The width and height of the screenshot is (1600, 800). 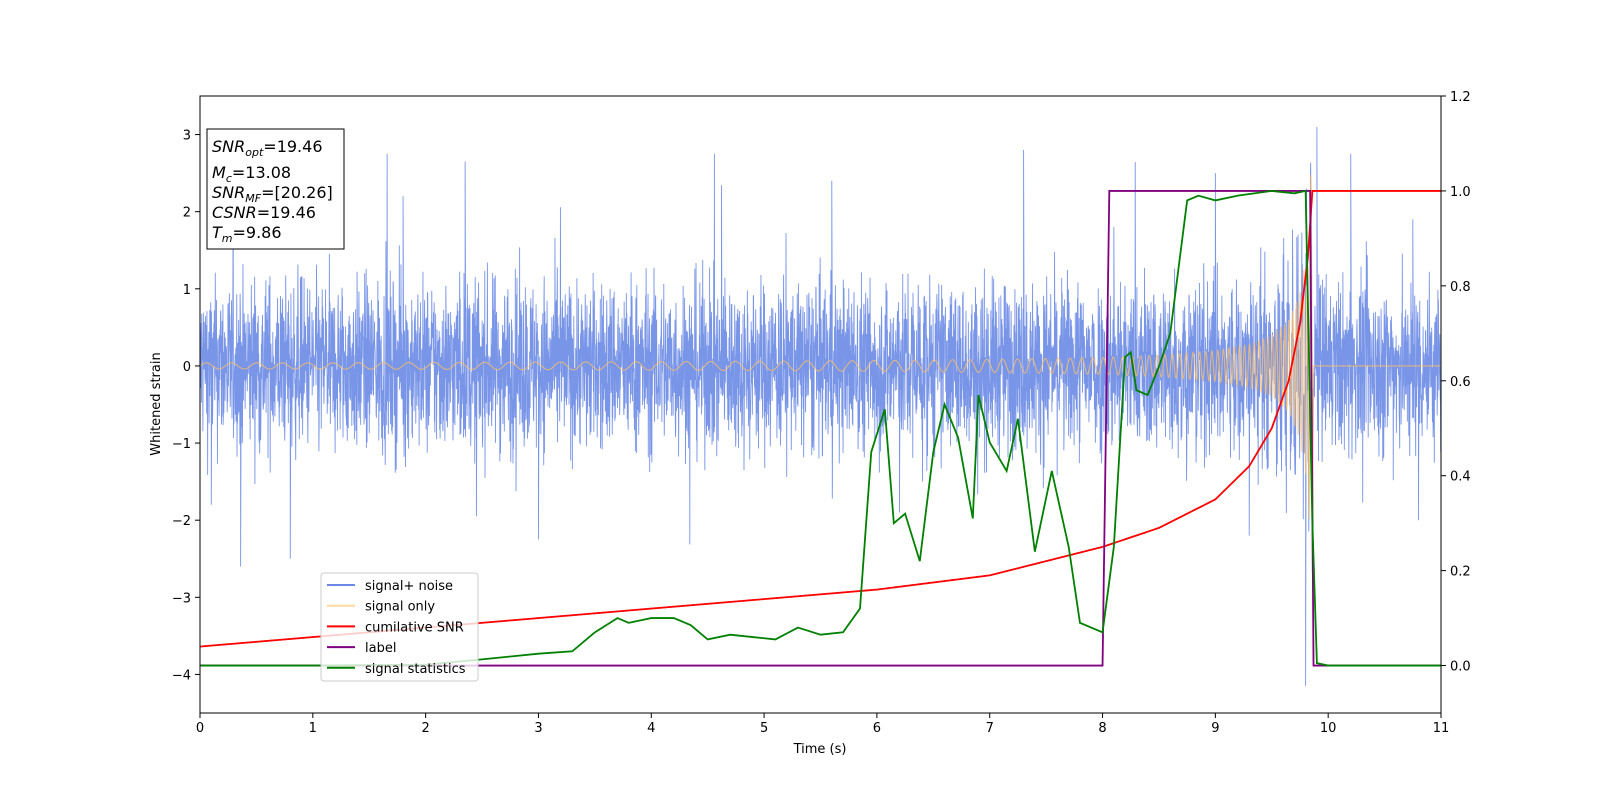 What do you see at coordinates (1102, 728) in the screenshot?
I see `x-tick-label: 8` at bounding box center [1102, 728].